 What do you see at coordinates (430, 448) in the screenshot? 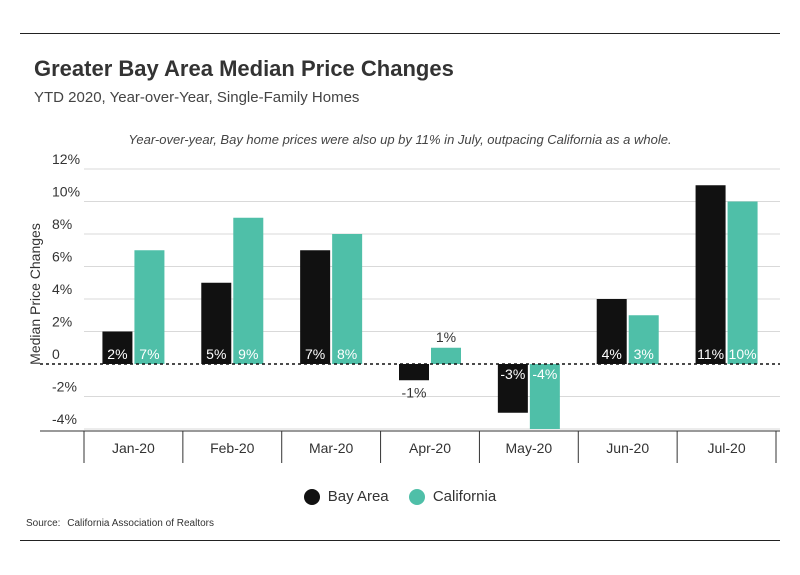
I see `x-tick-label: Apr-20` at bounding box center [430, 448].